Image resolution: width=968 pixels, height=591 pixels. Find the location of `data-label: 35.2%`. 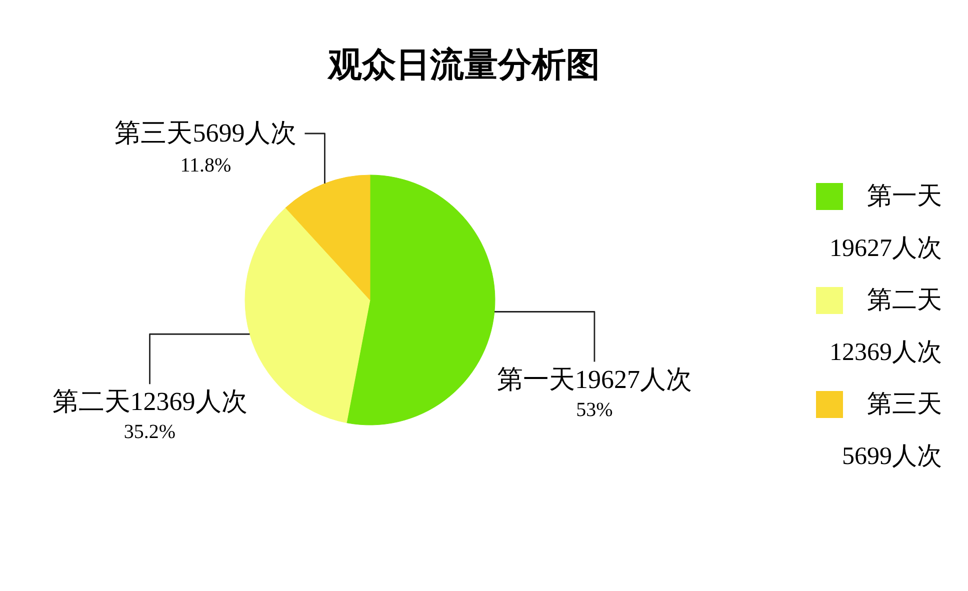

data-label: 35.2% is located at coordinates (150, 432).